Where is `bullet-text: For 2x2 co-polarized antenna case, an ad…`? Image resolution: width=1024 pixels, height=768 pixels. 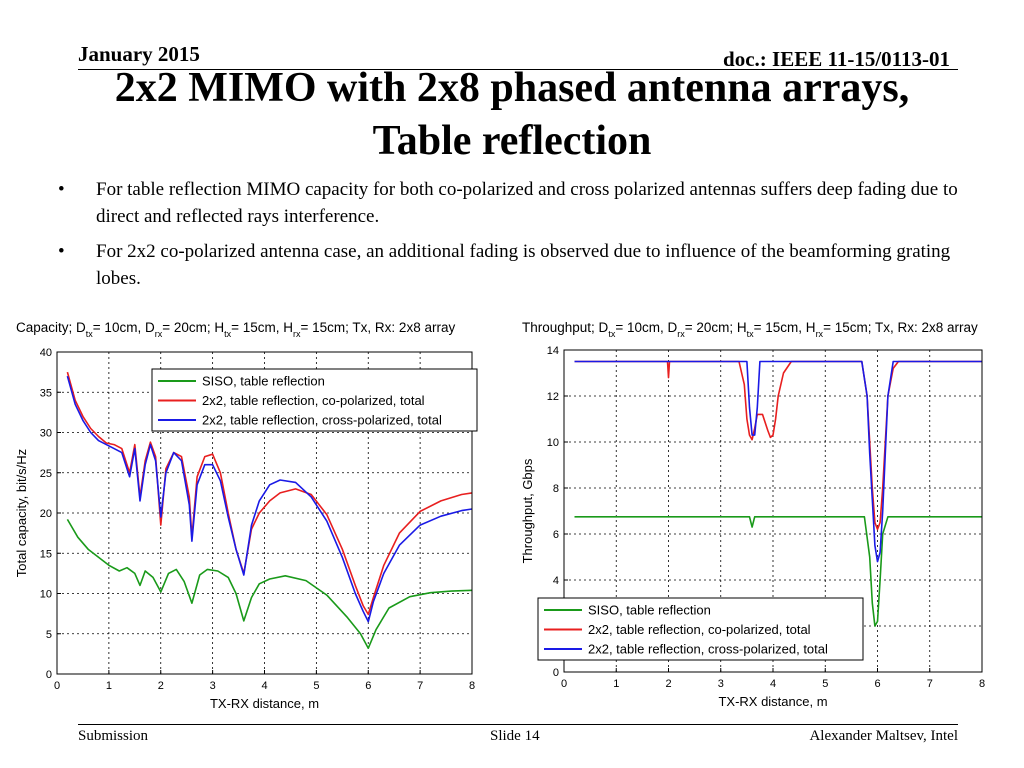
bullet-text: For 2x2 co-polarized antenna case, an ad… is located at coordinates (523, 265).